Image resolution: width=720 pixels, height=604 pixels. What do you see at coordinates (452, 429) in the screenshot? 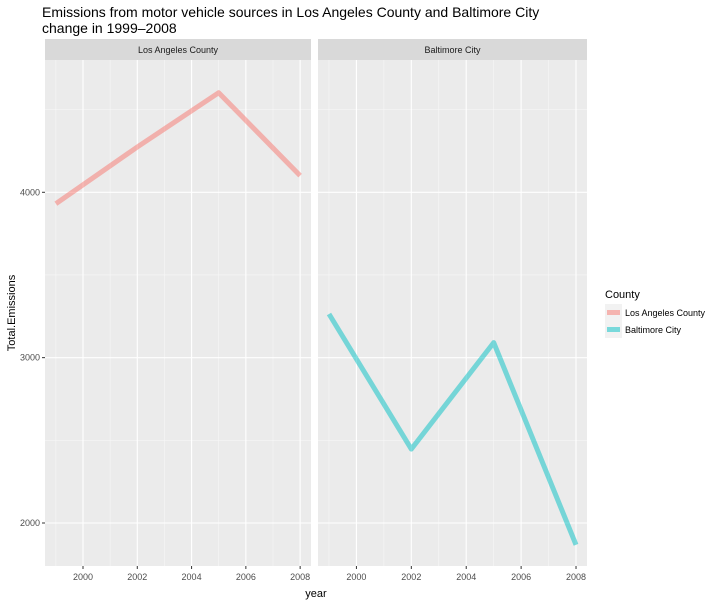
I see `series-line-baltimore-city` at bounding box center [452, 429].